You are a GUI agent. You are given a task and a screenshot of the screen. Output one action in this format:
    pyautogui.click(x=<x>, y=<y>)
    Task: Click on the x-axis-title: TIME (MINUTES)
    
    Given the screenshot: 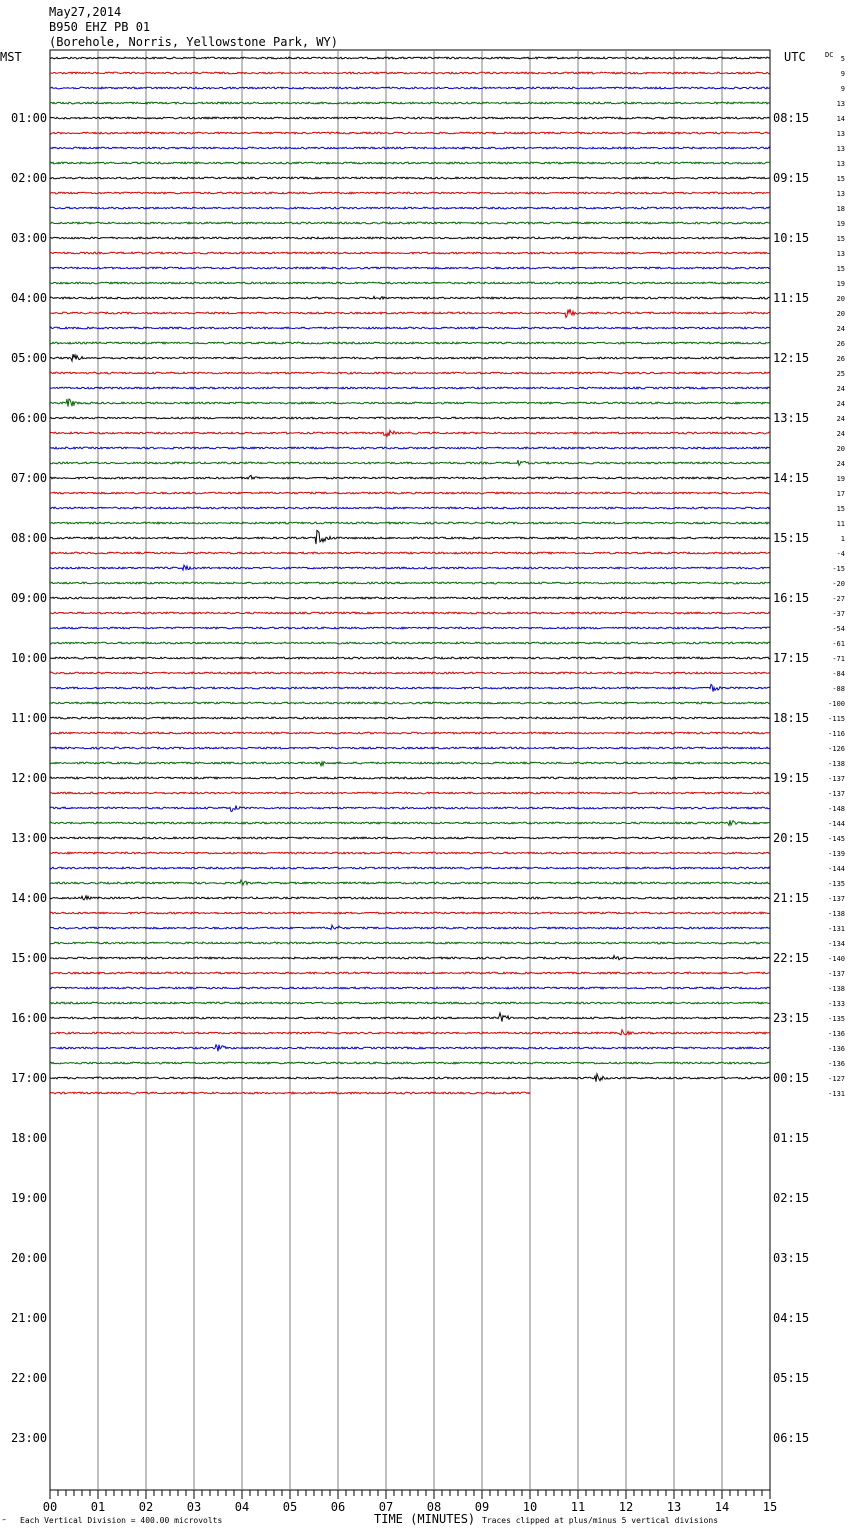 What is the action you would take?
    pyautogui.click(x=424, y=1519)
    